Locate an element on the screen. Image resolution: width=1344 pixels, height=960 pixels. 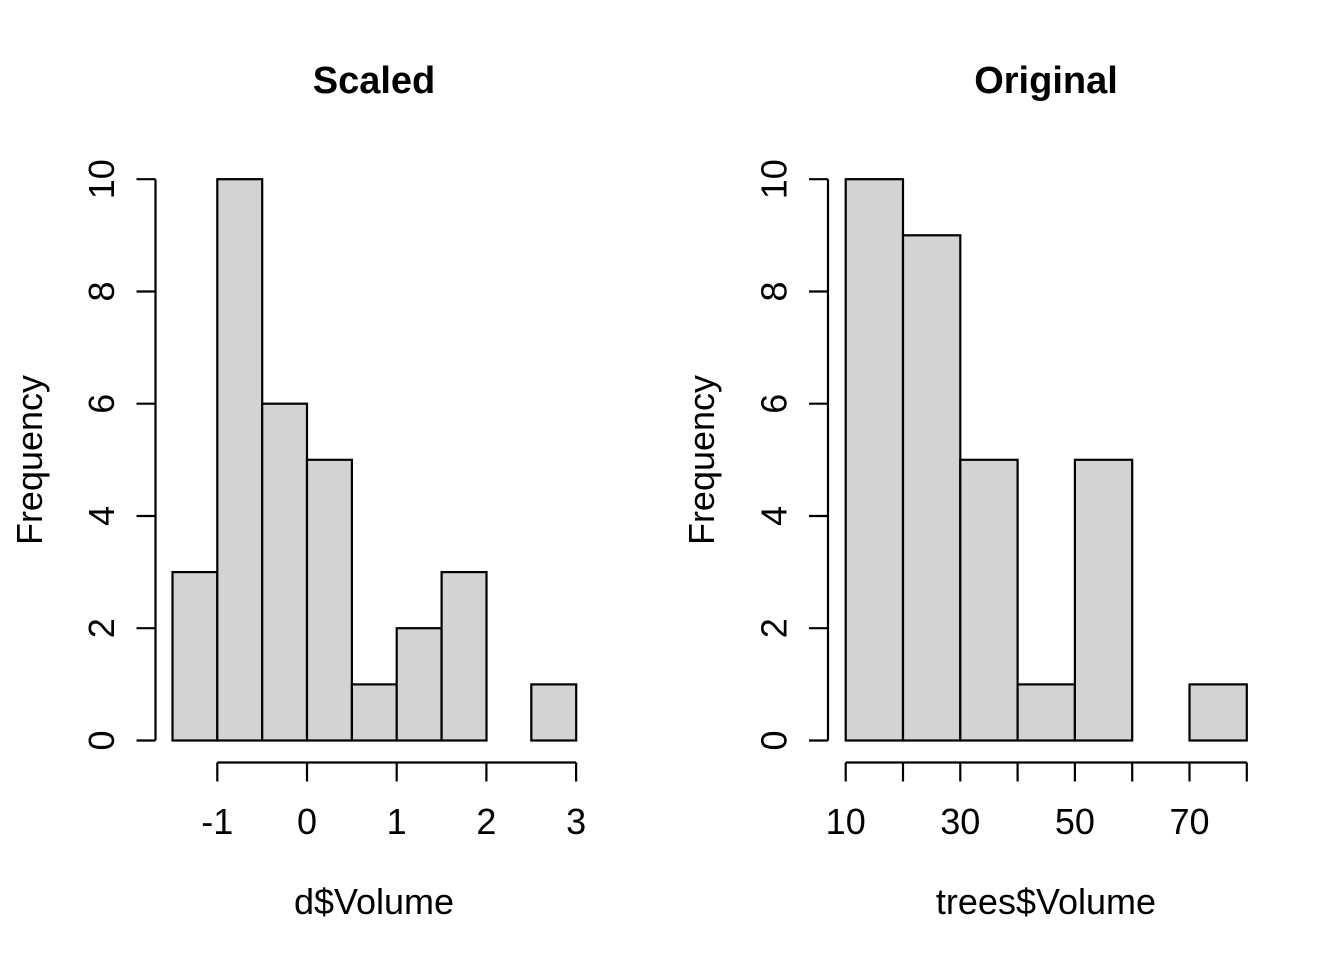
x-tick-label: 30 is located at coordinates (960, 821).